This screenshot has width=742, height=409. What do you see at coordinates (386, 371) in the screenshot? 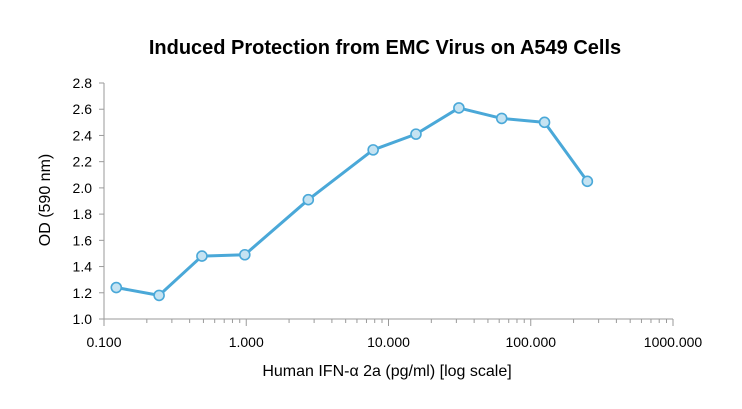
I see `x-axis-label: Human IFN-α 2a (pg/ml) [log scale]` at bounding box center [386, 371].